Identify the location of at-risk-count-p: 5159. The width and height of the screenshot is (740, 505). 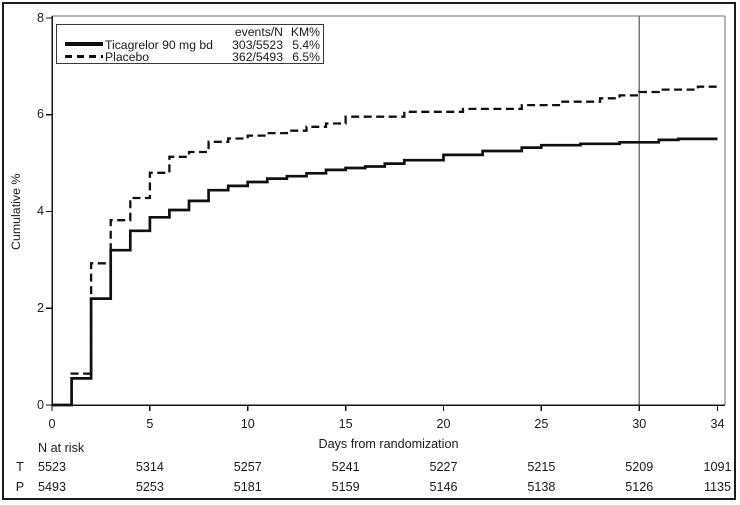
(345, 487).